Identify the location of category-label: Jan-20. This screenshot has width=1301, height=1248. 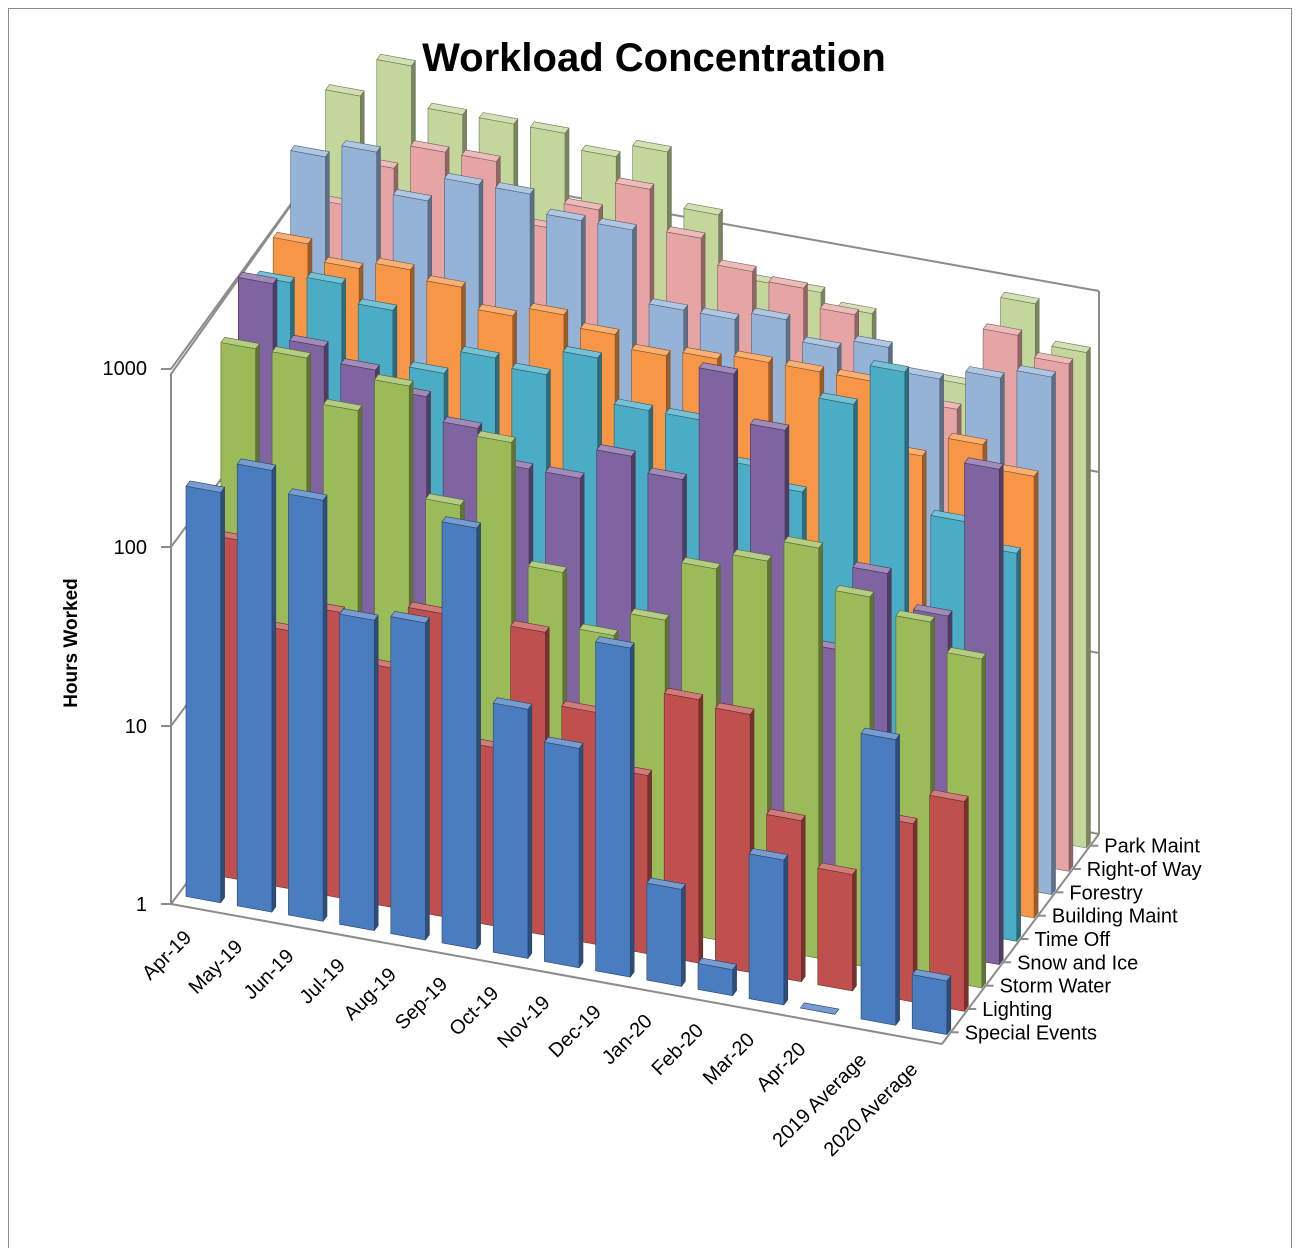
(627, 1039).